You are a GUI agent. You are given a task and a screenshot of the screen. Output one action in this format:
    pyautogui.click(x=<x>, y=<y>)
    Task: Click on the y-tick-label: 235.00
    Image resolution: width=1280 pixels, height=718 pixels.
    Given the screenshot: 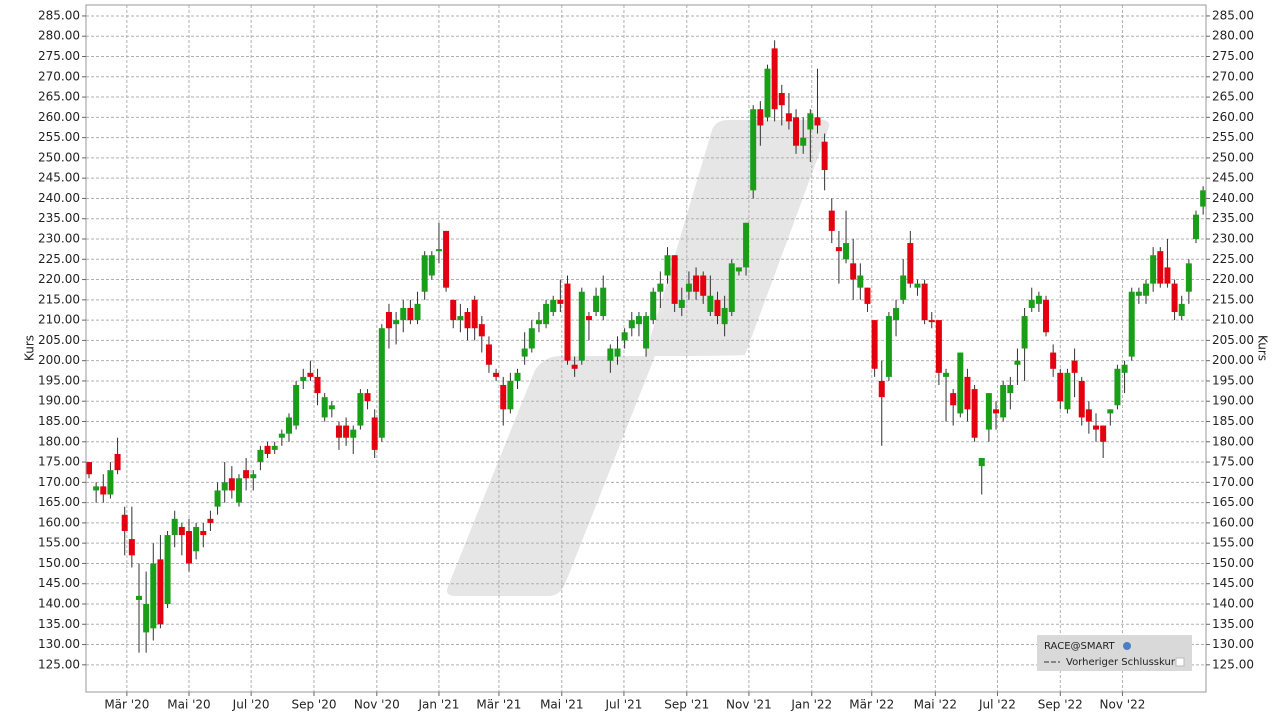 What is the action you would take?
    pyautogui.click(x=59, y=218)
    